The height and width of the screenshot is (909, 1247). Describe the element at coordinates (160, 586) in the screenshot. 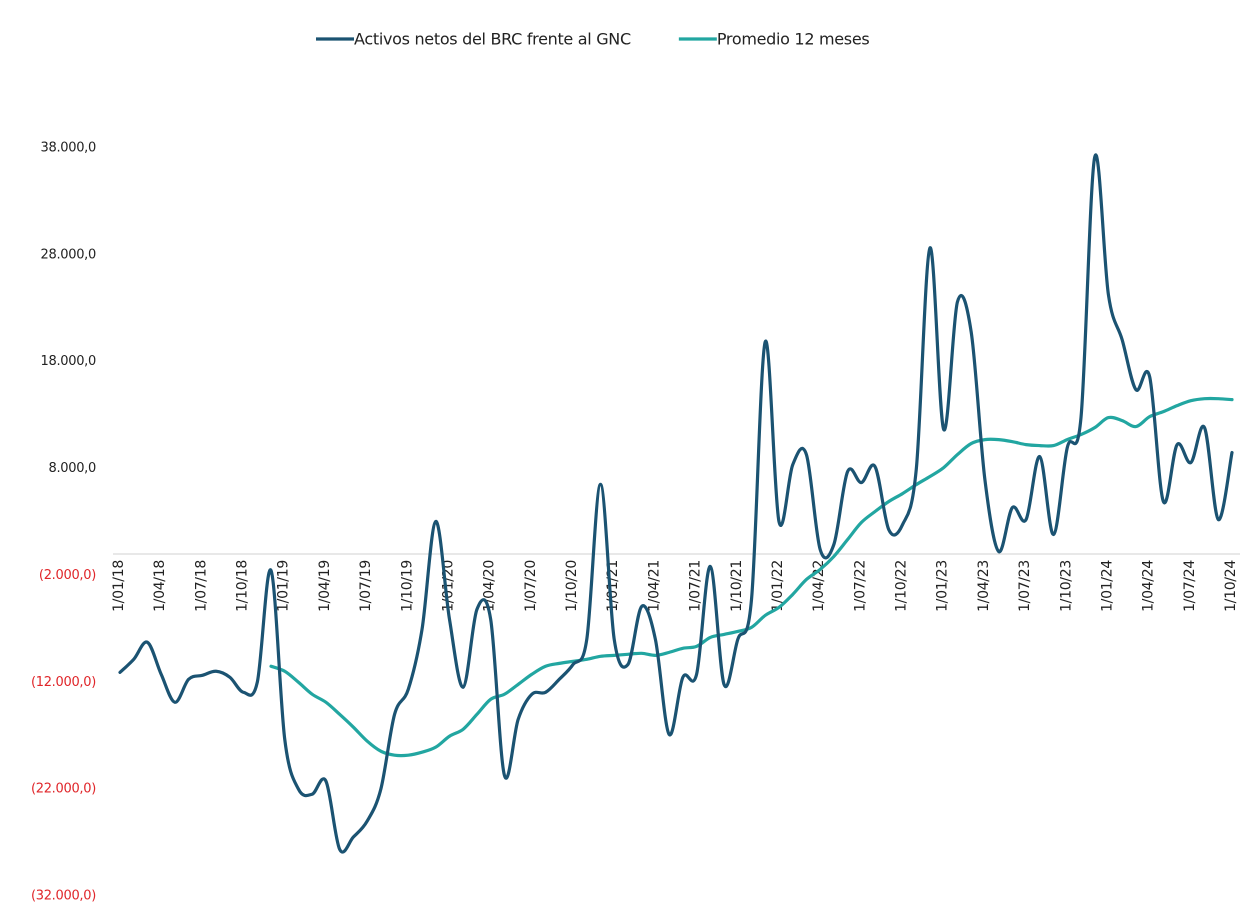

I see `x-tick-label: 1/04/18` at that location.